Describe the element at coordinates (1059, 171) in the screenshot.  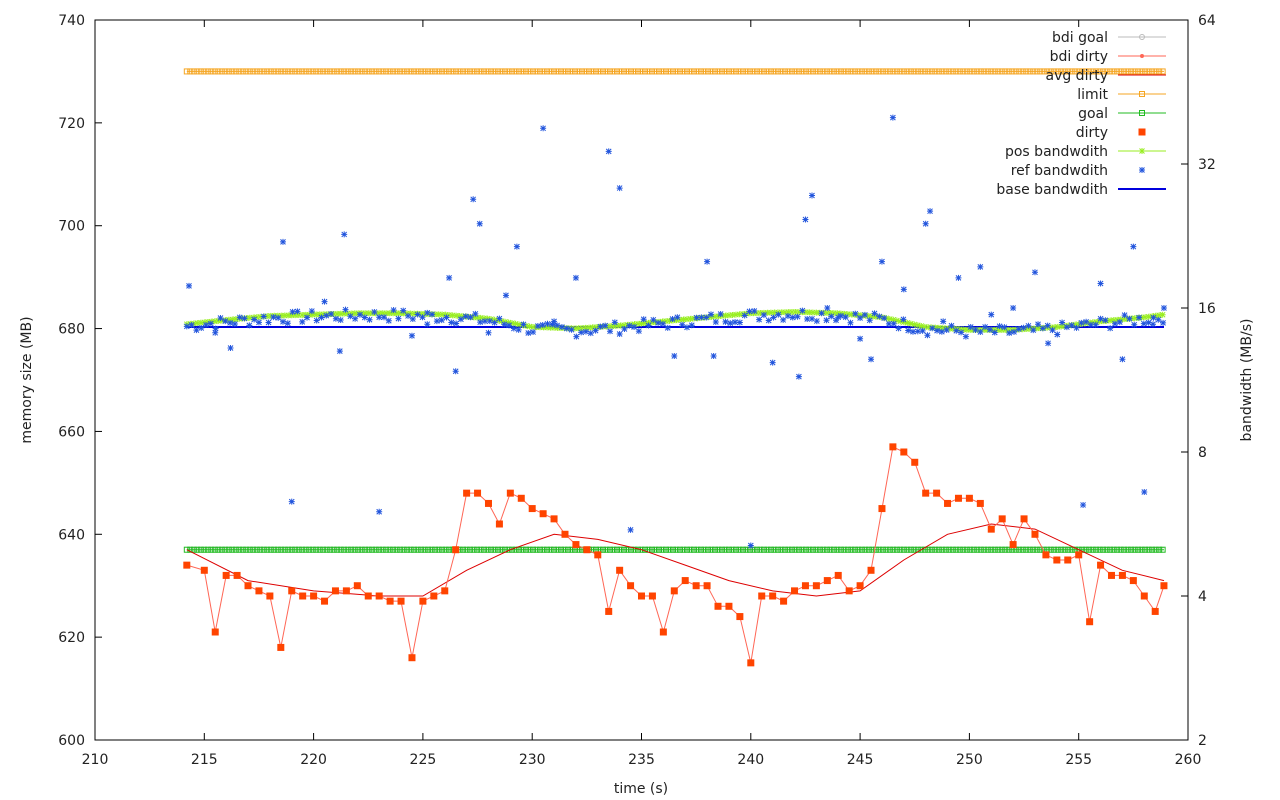
I see `legend-label-ref-bandwidth: ref bandwdith` at that location.